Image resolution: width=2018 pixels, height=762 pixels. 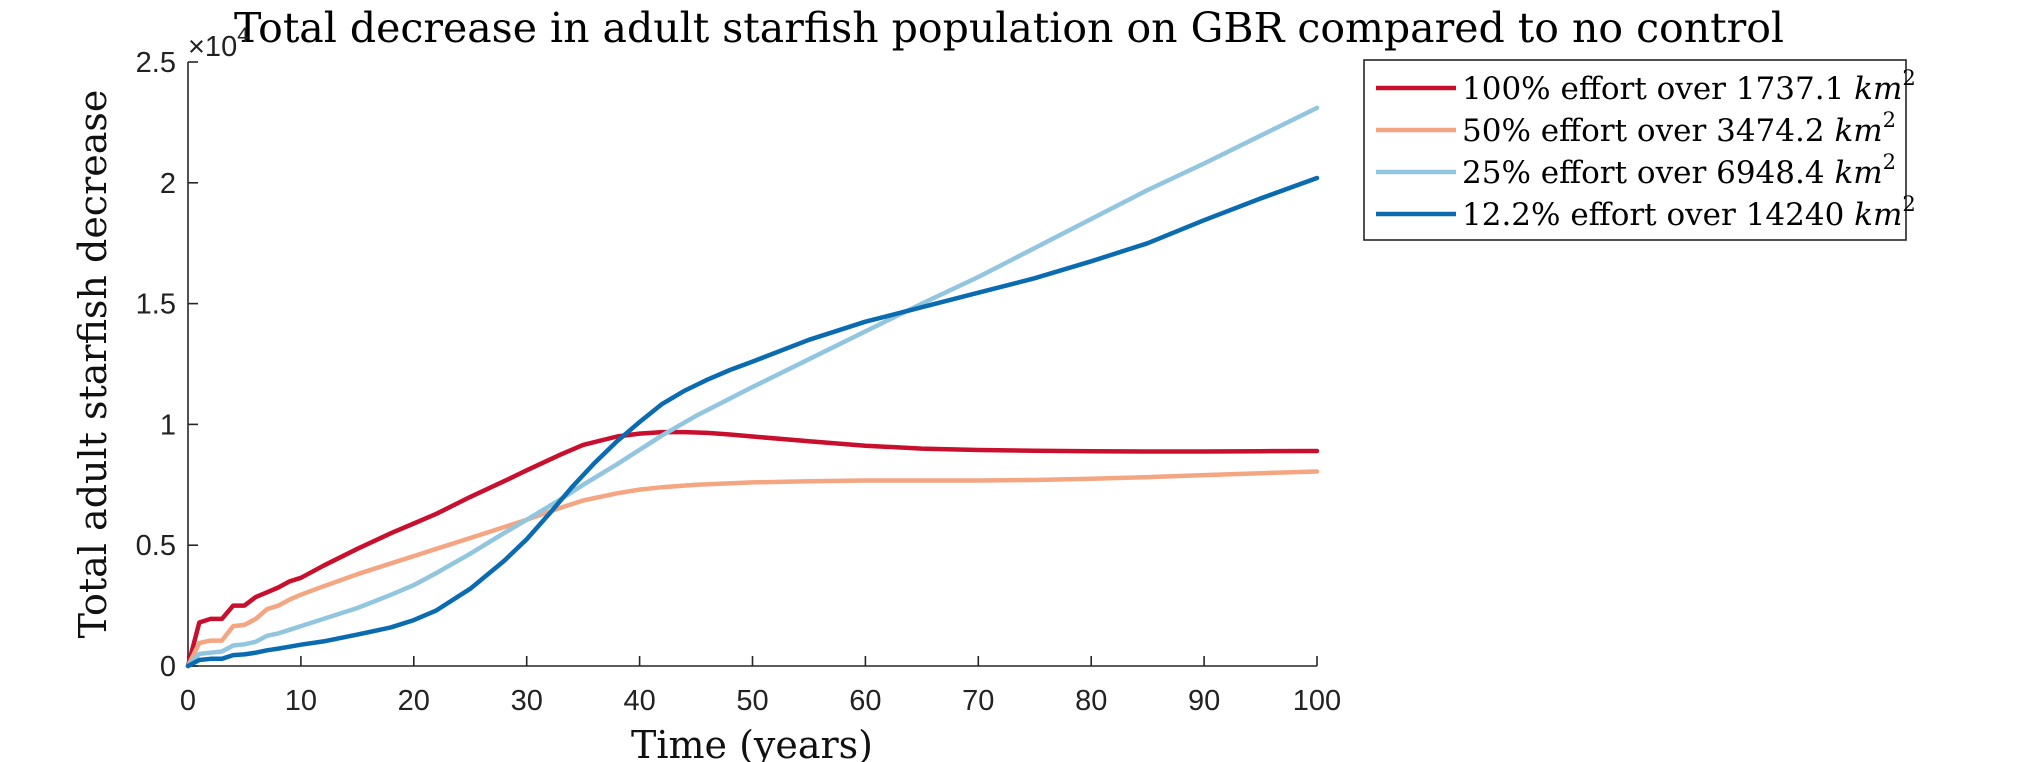 What do you see at coordinates (168, 184) in the screenshot?
I see `y-tick-label: 2` at bounding box center [168, 184].